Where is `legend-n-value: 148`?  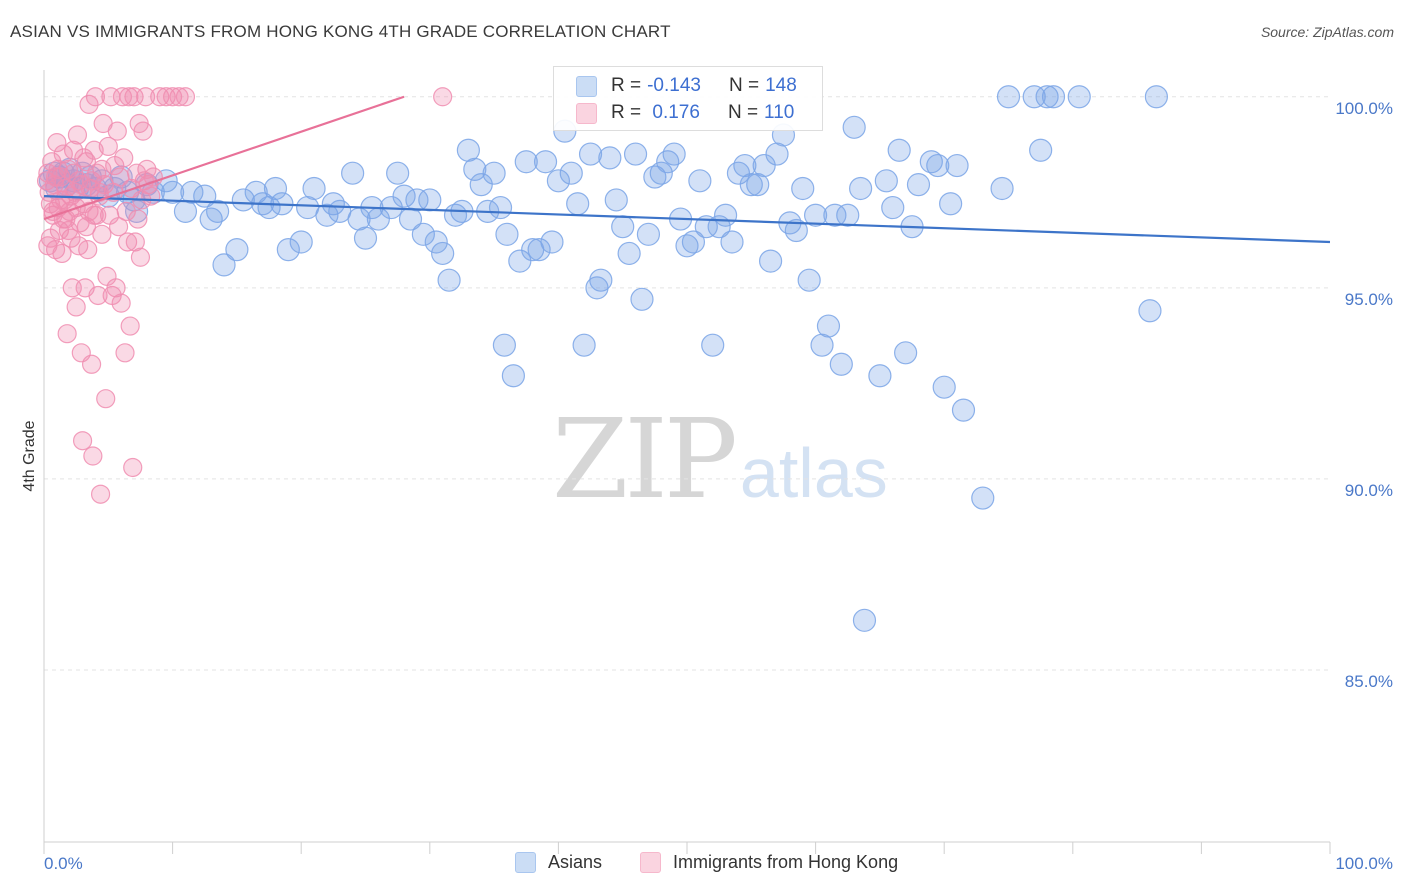 legend-n-value: 148 is located at coordinates (781, 85).